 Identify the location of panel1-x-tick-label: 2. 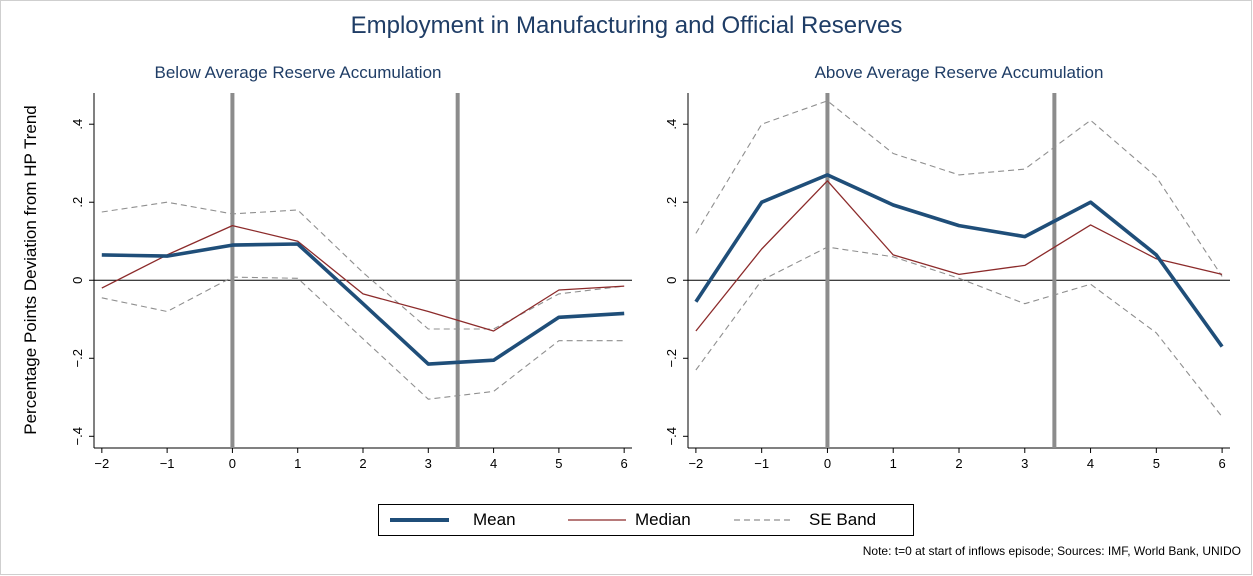
(362, 463).